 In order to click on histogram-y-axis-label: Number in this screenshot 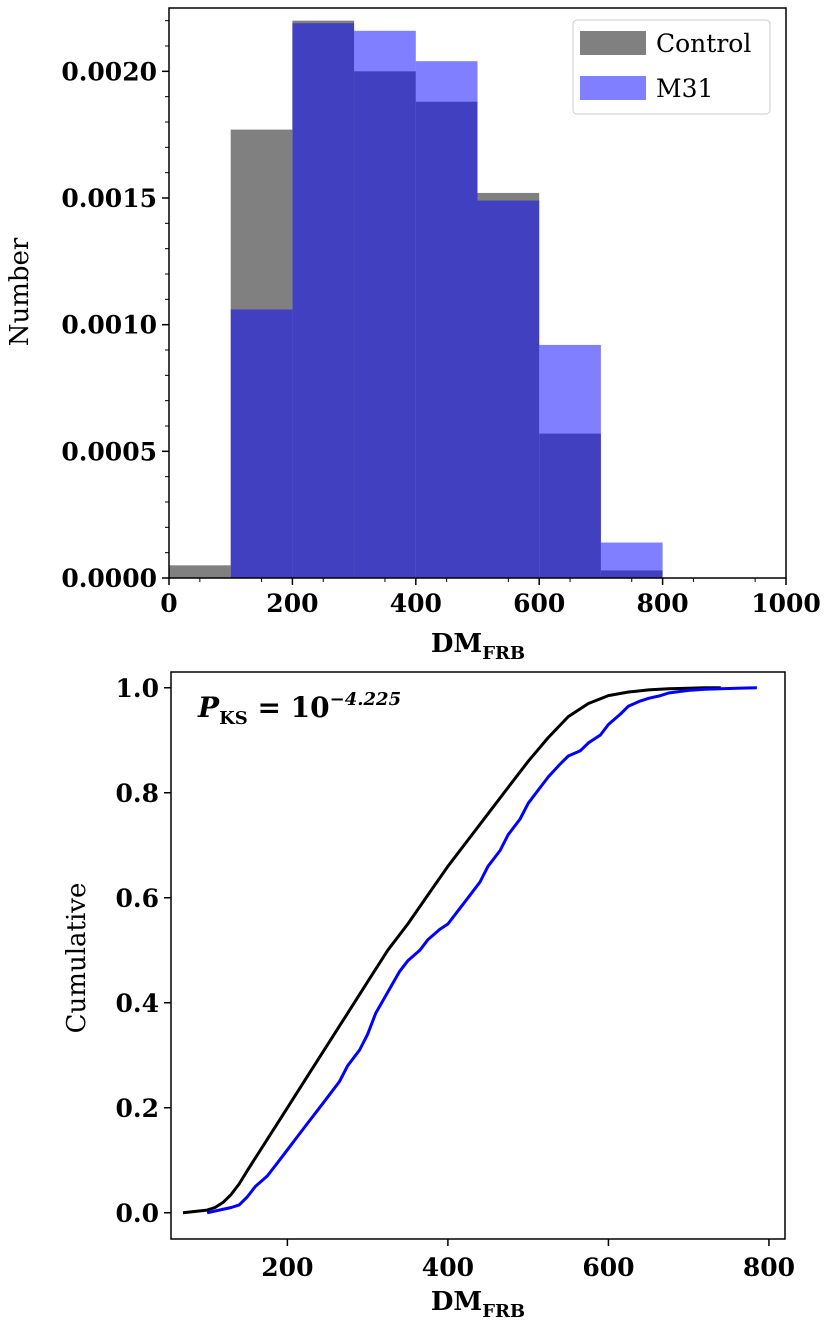, I will do `click(20, 291)`.